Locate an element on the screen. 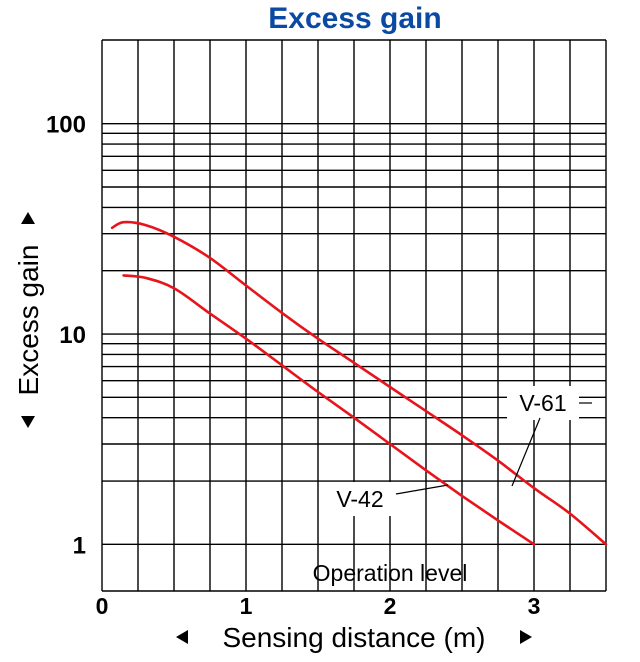  x-tick-label: 2 is located at coordinates (390, 606).